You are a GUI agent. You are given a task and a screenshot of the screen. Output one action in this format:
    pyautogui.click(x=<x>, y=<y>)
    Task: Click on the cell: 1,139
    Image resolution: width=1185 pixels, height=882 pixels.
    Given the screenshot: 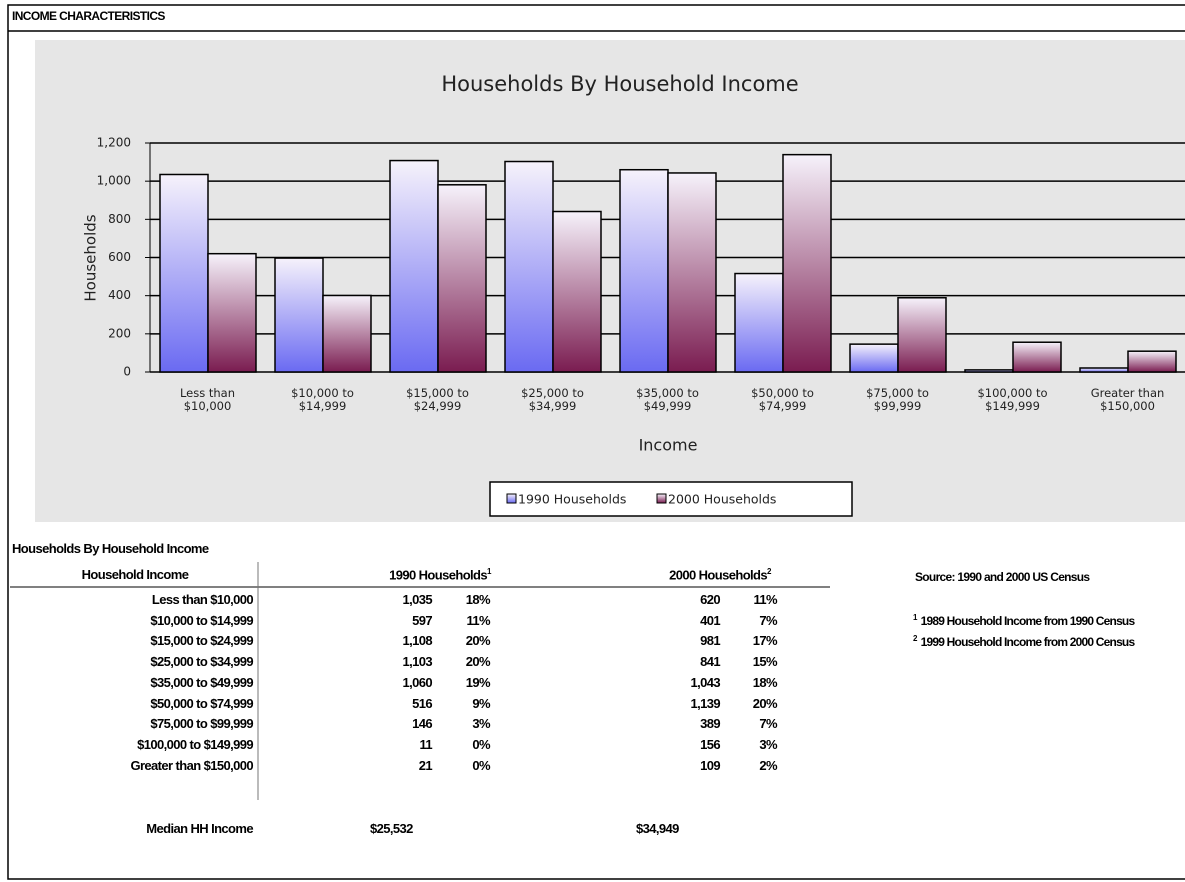 What is the action you would take?
    pyautogui.click(x=705, y=703)
    